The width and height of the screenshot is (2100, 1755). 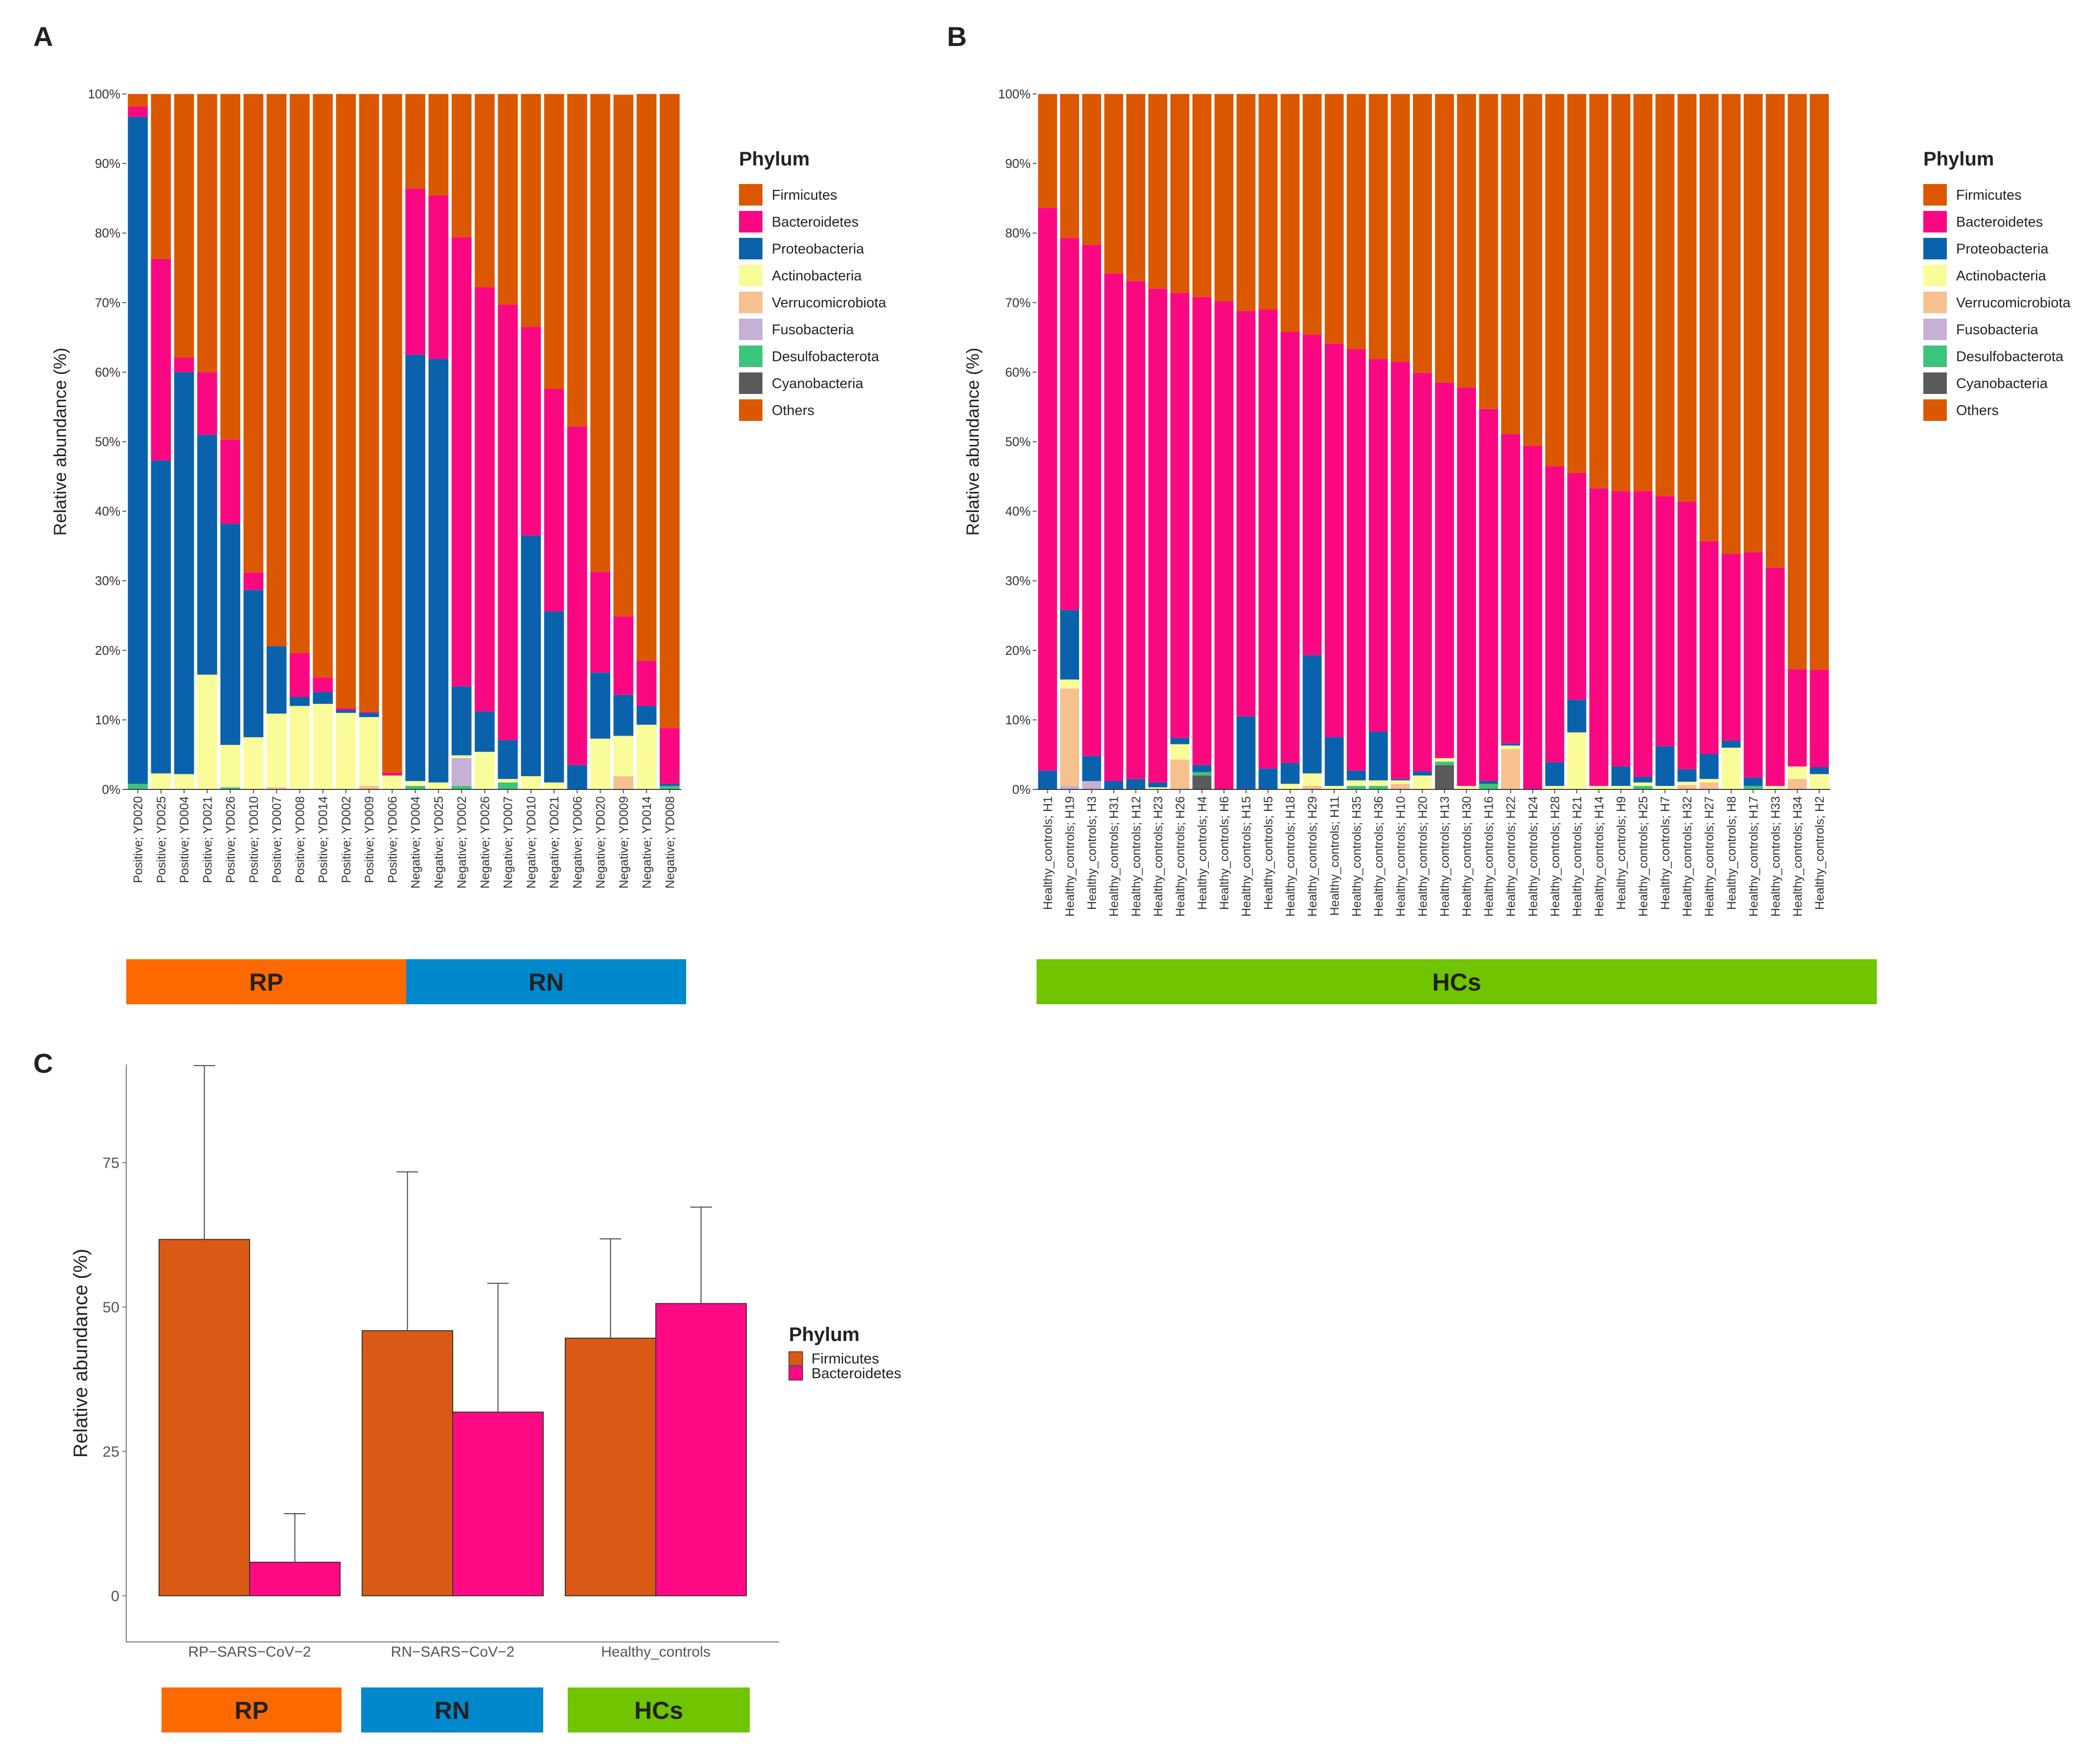 What do you see at coordinates (957, 36) in the screenshot?
I see `panel-label-b: B` at bounding box center [957, 36].